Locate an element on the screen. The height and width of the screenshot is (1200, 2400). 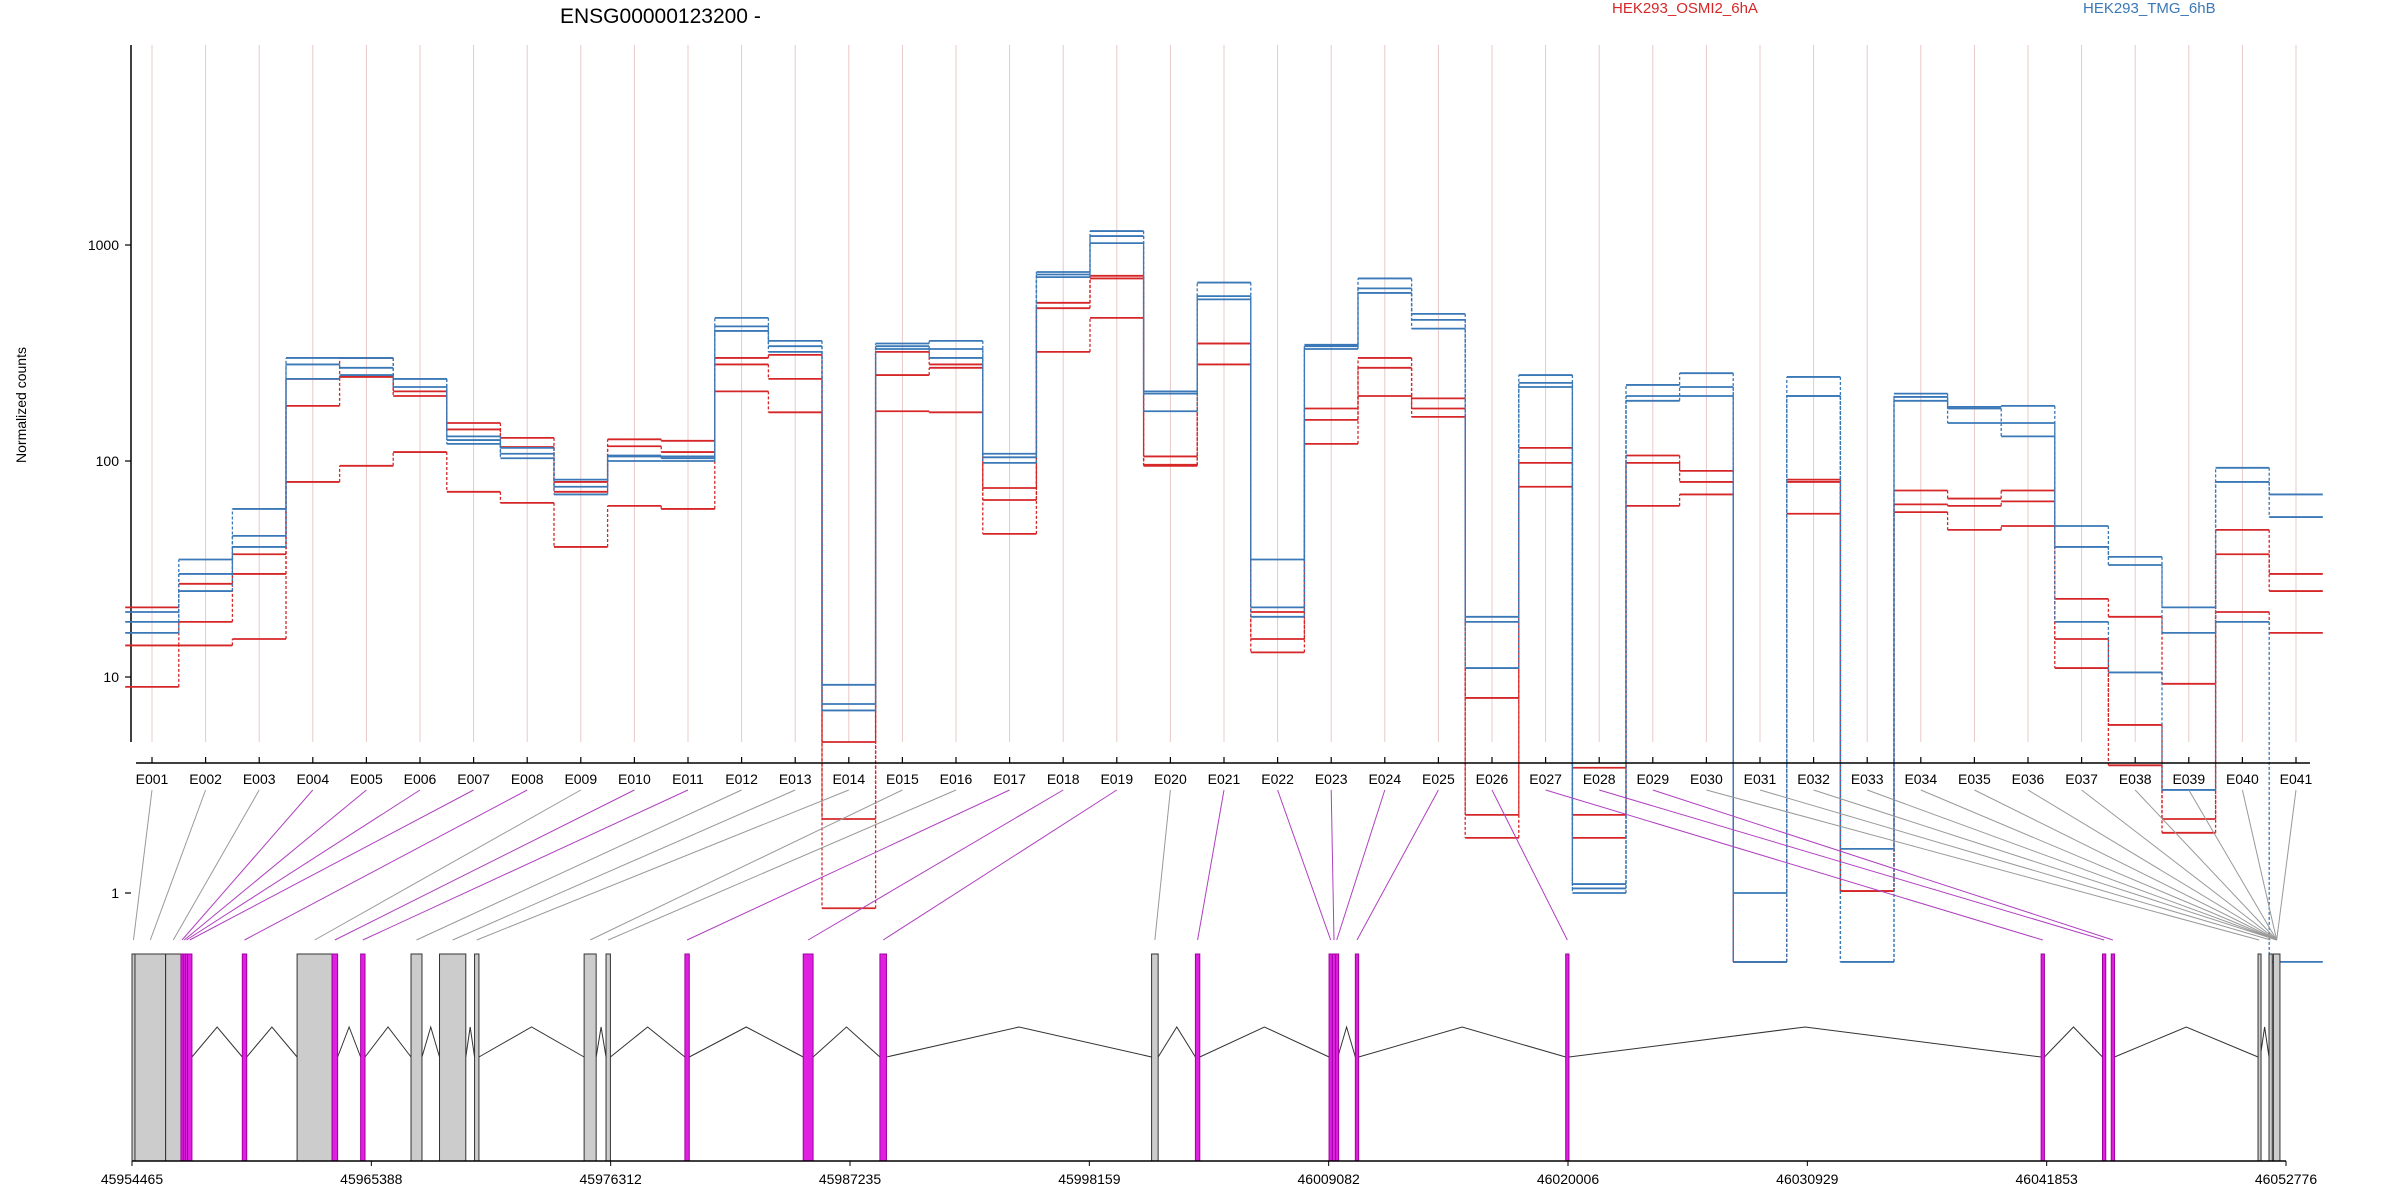
coord-label: 46020006 is located at coordinates (1568, 1179).